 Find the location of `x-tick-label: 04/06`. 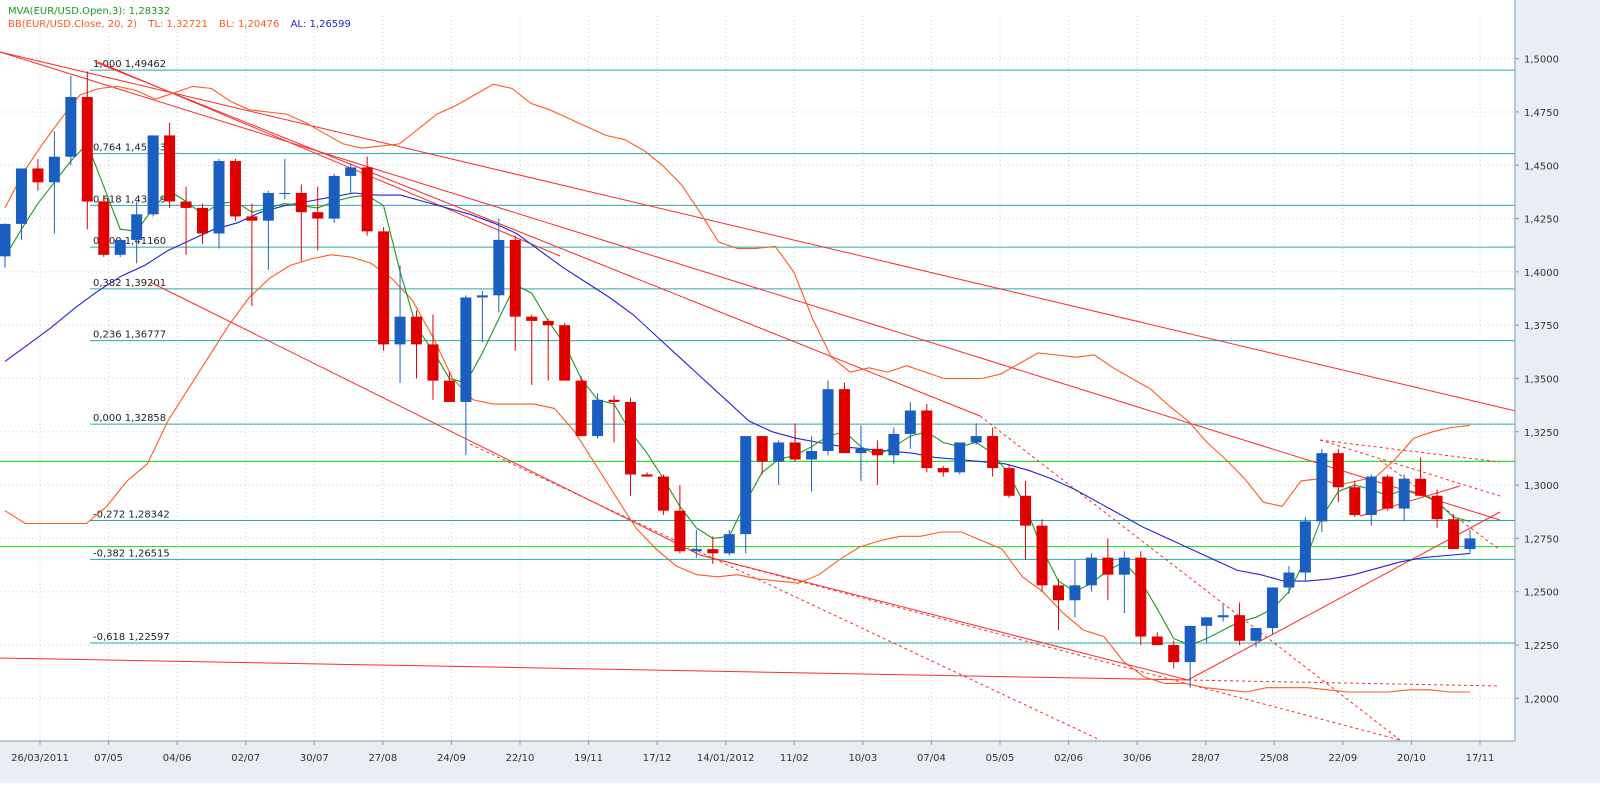

x-tick-label: 04/06 is located at coordinates (177, 758).